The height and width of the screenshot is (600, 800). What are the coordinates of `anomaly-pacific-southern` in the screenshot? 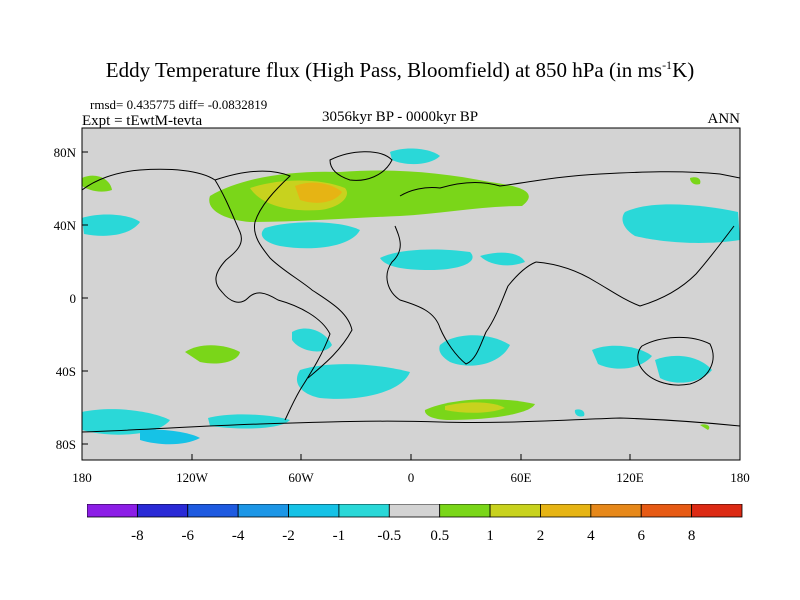 It's located at (126, 422).